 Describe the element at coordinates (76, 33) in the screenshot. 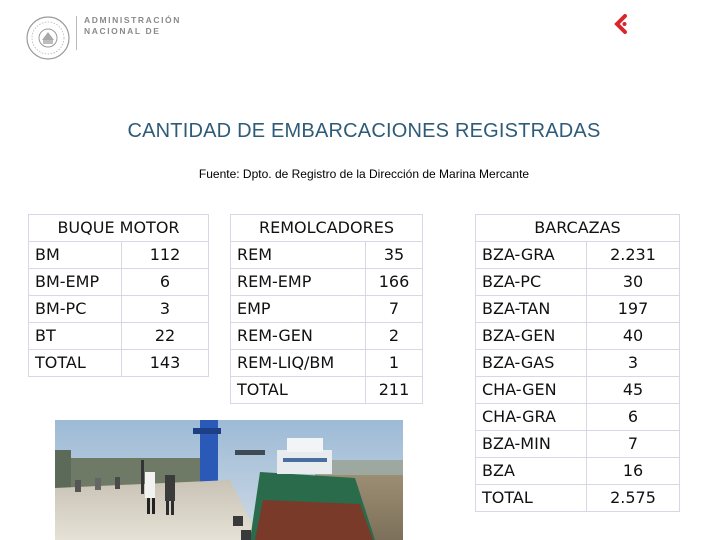

I see `logo-divider` at that location.